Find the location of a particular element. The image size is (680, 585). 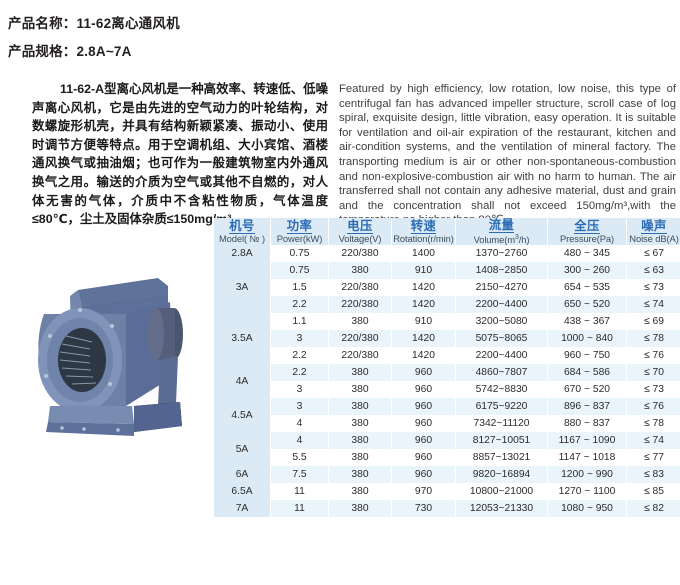

cell-rotation: 1400 is located at coordinates (423, 254).